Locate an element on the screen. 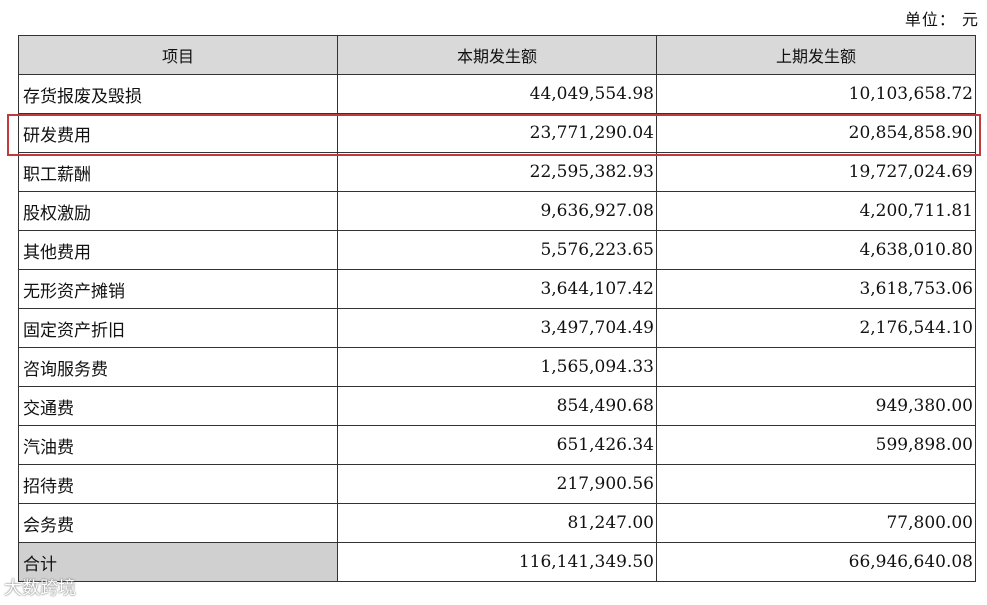 The width and height of the screenshot is (987, 605). table-row: 交通费 854,490.68 949,380.00 is located at coordinates (497, 406).